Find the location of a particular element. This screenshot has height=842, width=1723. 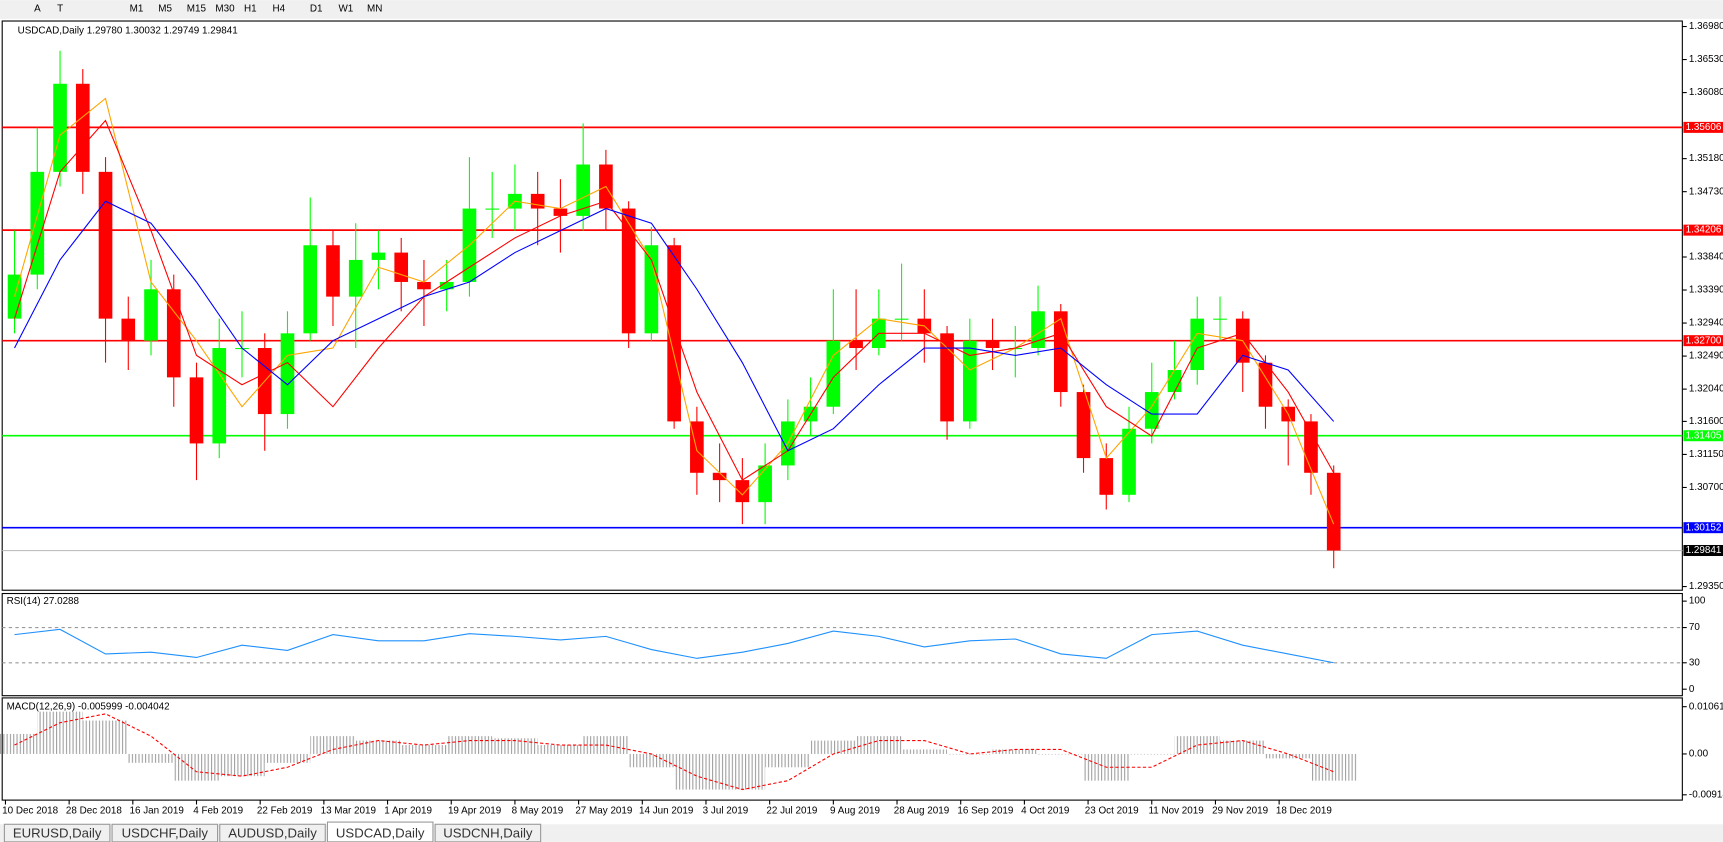

tab-label: AUDUSD,Daily is located at coordinates (272, 833).